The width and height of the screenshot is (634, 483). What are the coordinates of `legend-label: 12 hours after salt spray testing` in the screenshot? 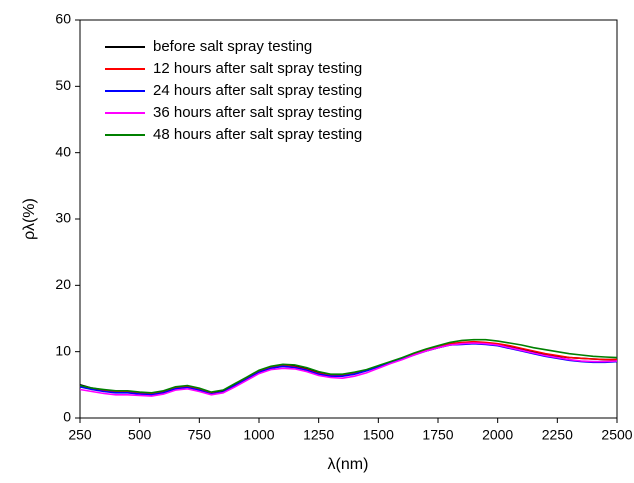 It's located at (257, 68).